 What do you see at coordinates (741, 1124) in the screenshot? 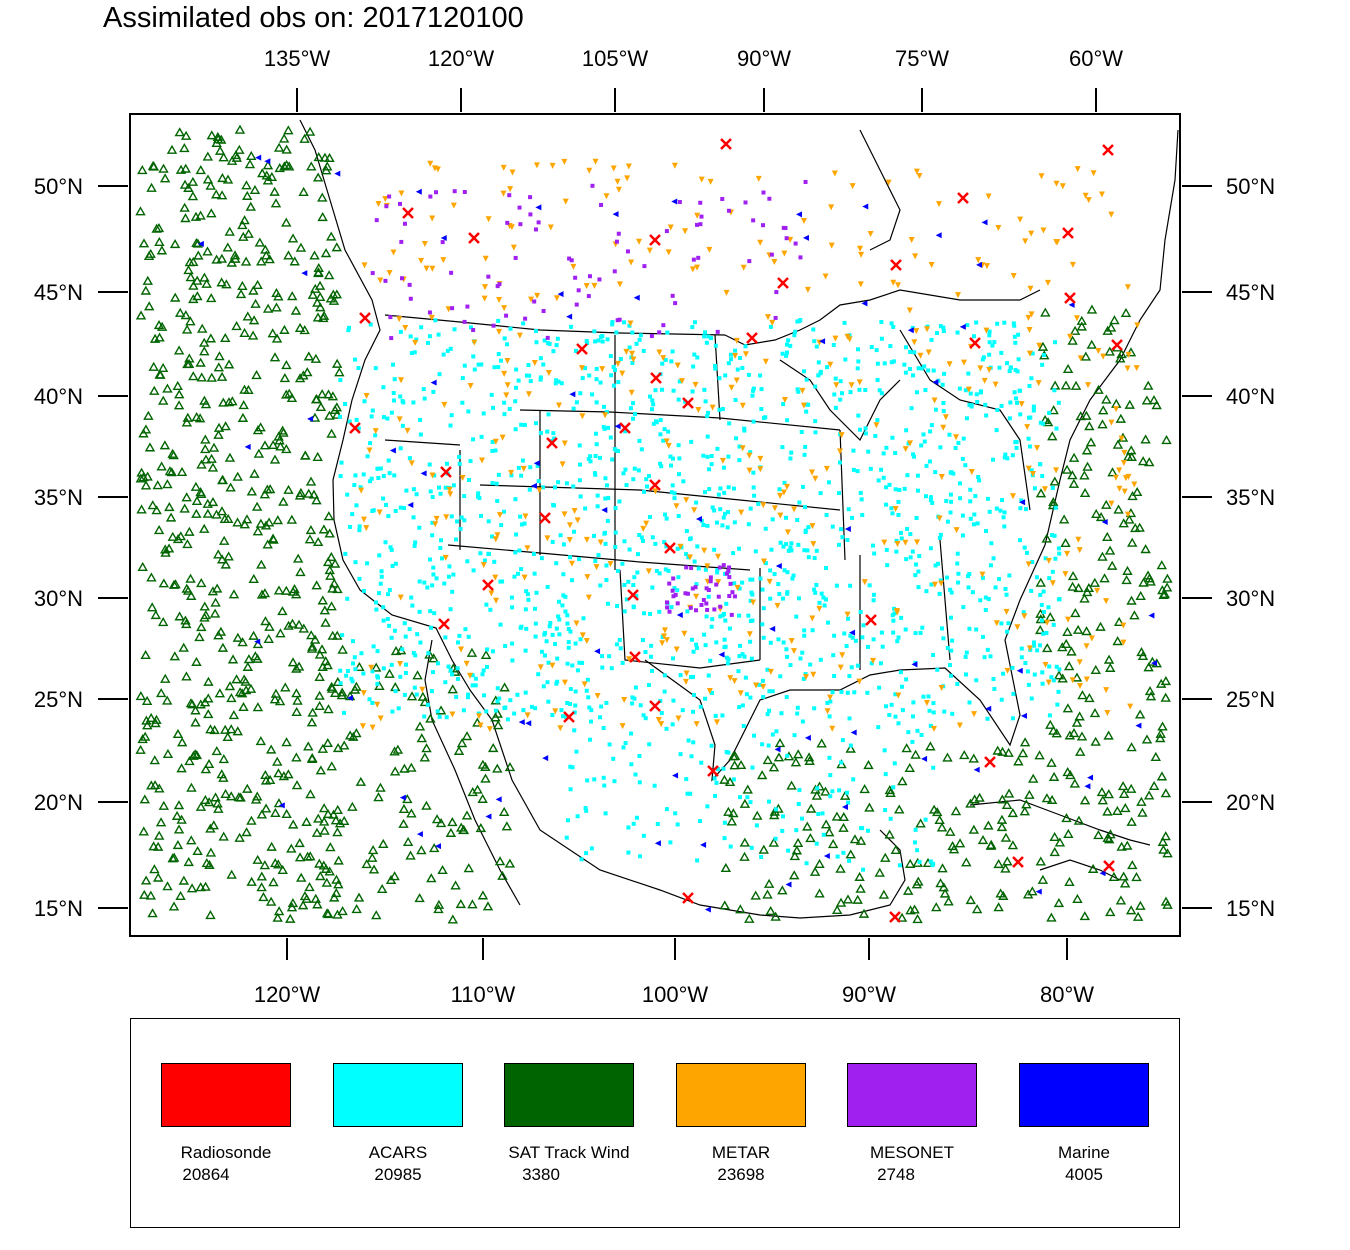
I see `legend-item-metar: METAR 23698` at bounding box center [741, 1124].